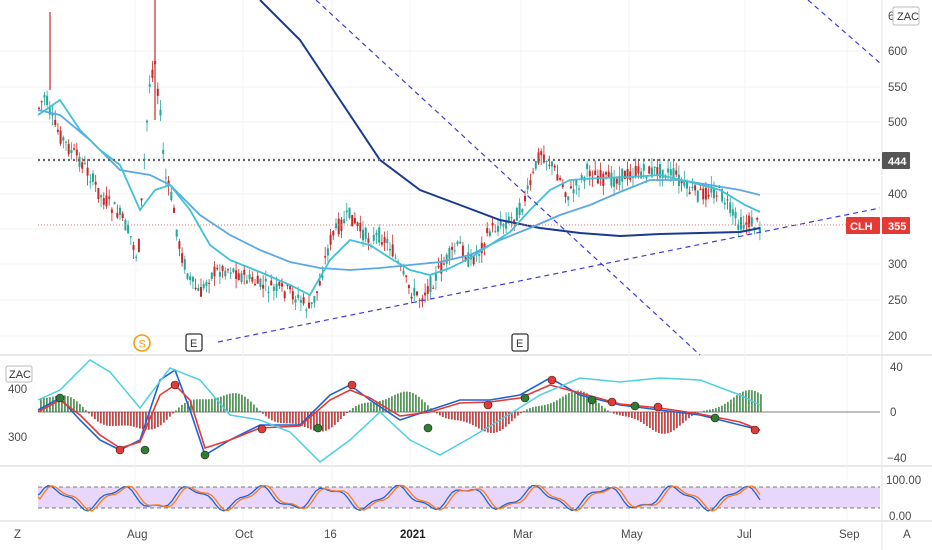 This screenshot has height=550, width=932. I want to click on time-axis-left-button: Z, so click(17, 535).